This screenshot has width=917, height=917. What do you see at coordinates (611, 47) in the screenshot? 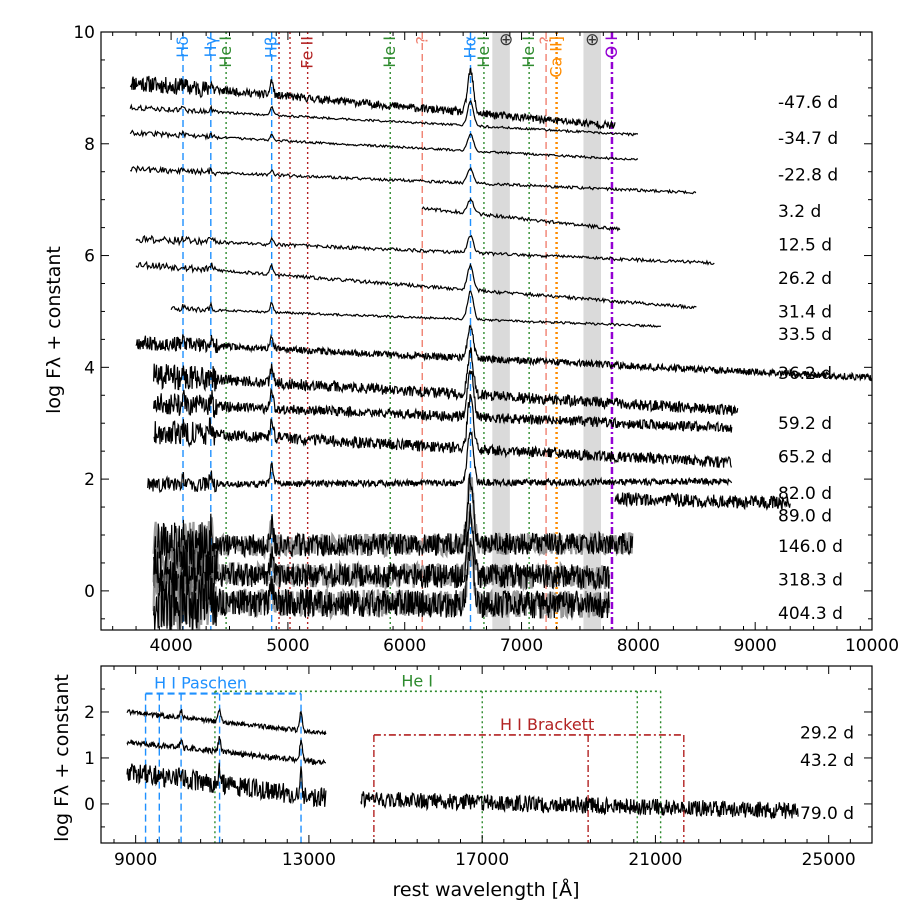
I see `line-id-label-14: O I` at bounding box center [611, 47].